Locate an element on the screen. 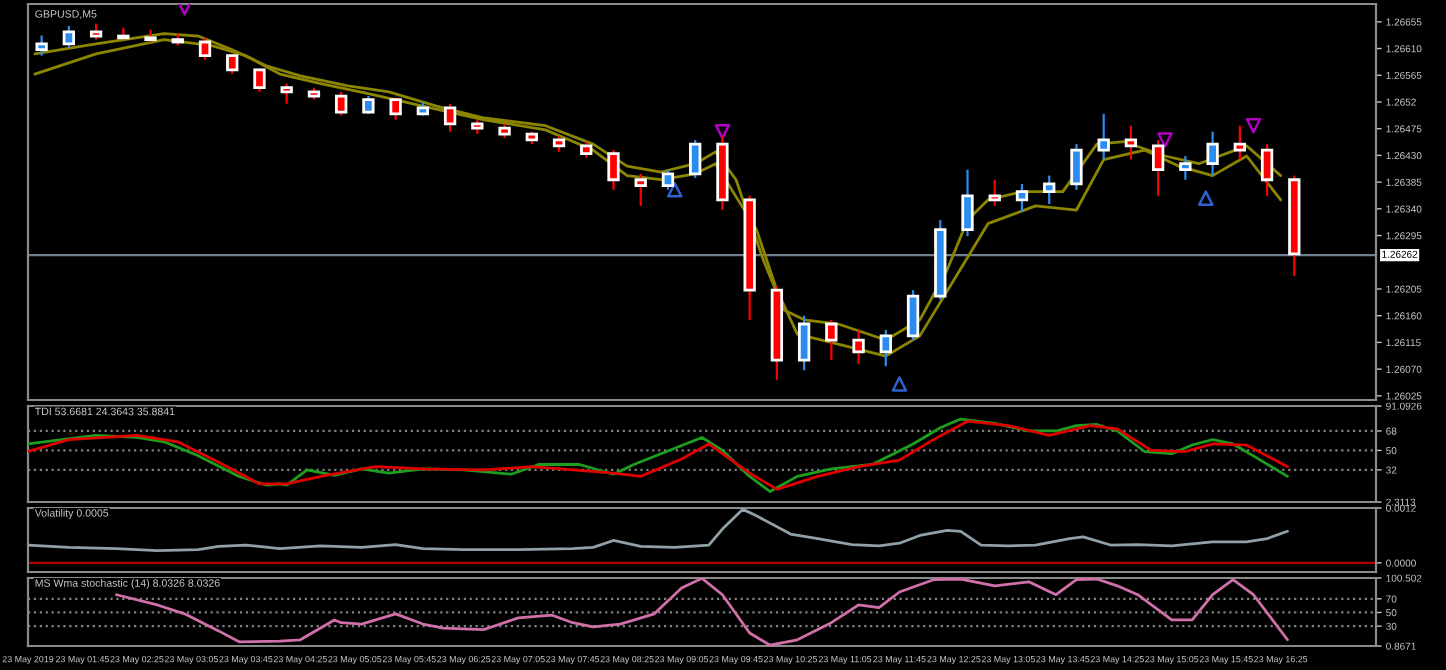 This screenshot has width=1446, height=670. line-series is located at coordinates (658, 530).